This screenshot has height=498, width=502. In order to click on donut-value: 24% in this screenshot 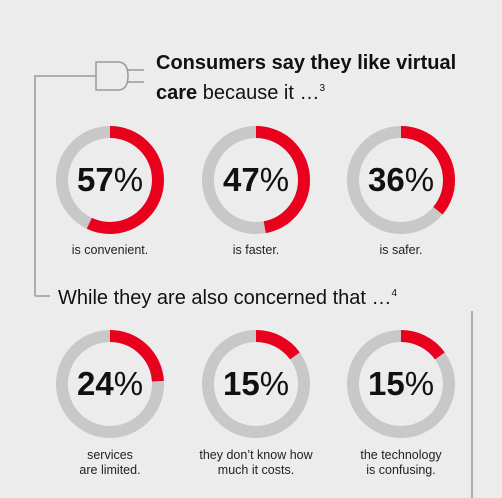, I will do `click(110, 384)`.